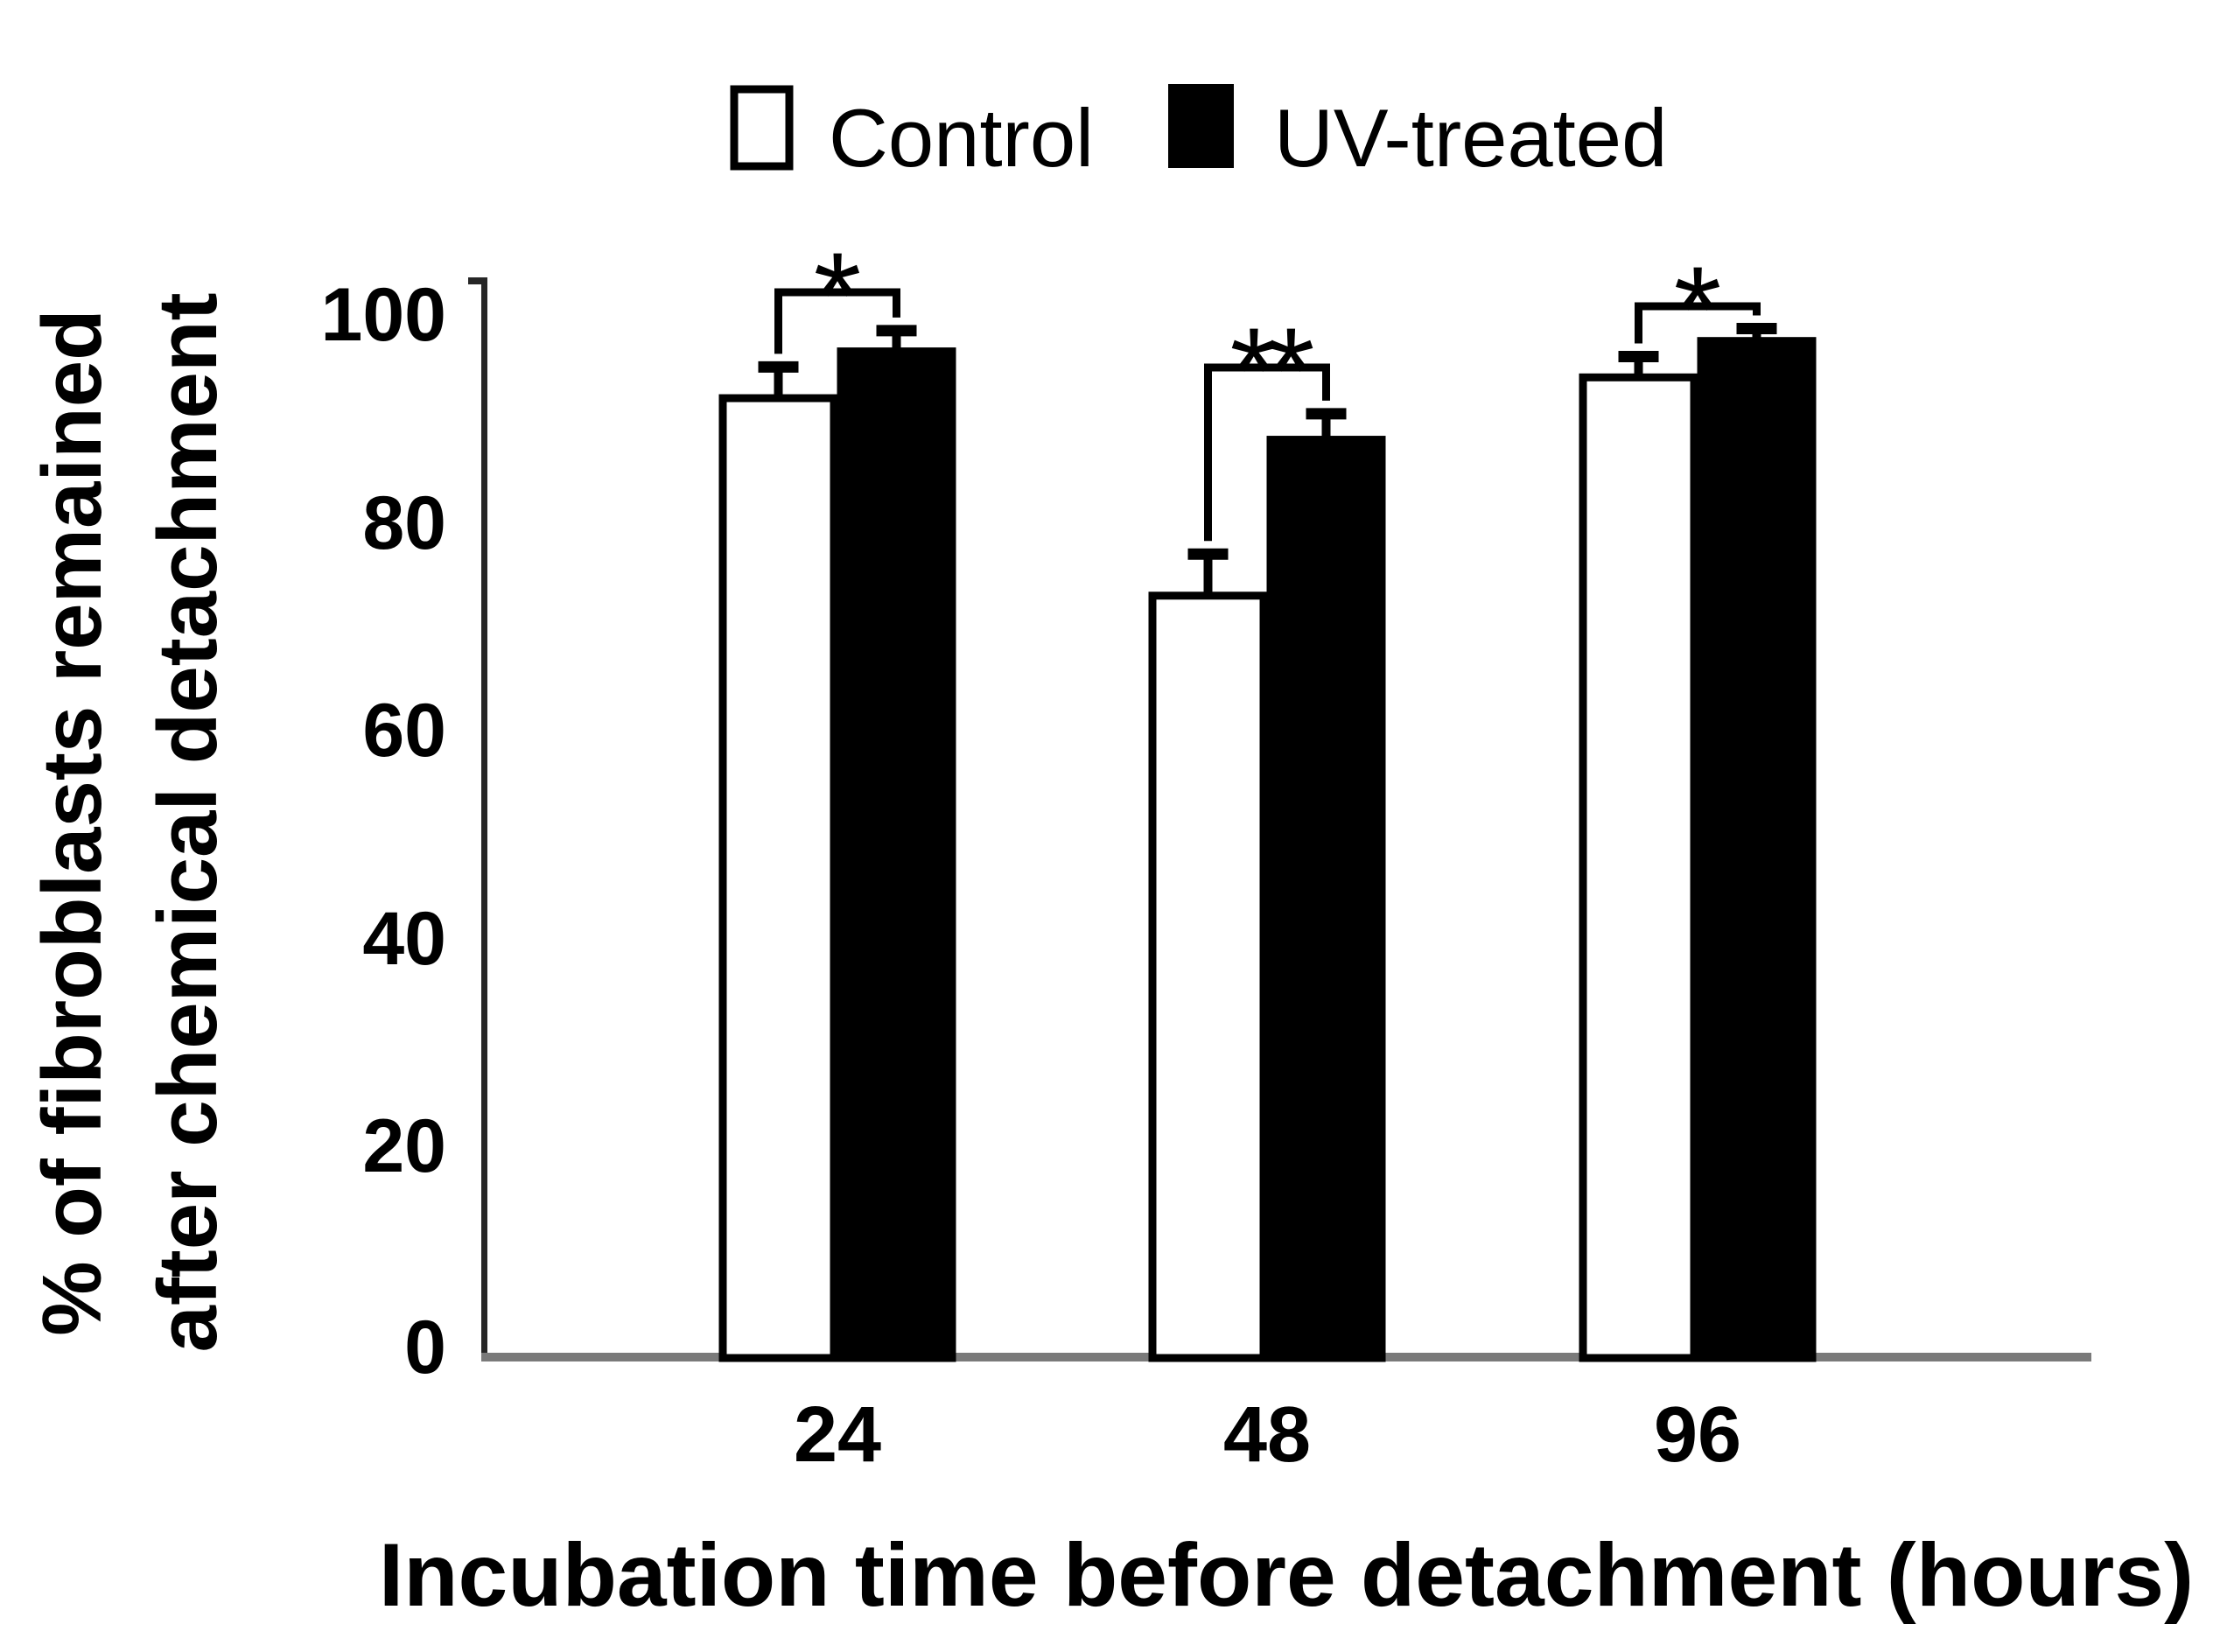 Image resolution: width=2234 pixels, height=1652 pixels. I want to click on y-tick-0: 0, so click(425, 1348).